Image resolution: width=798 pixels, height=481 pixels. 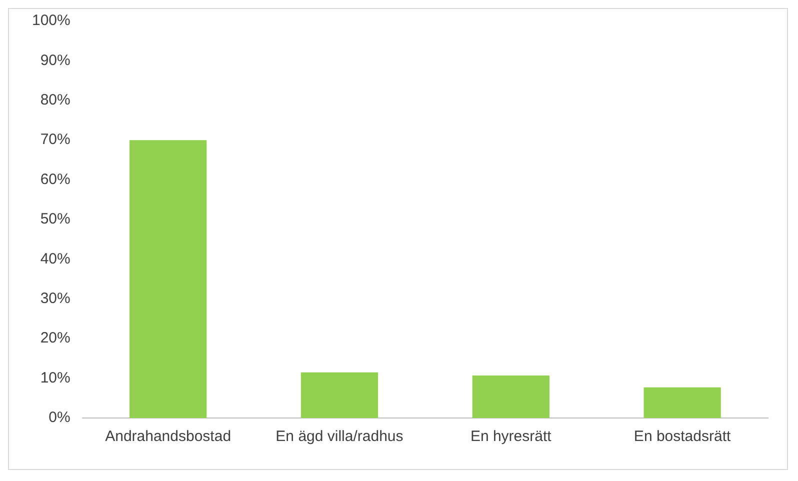 What do you see at coordinates (55, 377) in the screenshot?
I see `y-tick-label: 10%` at bounding box center [55, 377].